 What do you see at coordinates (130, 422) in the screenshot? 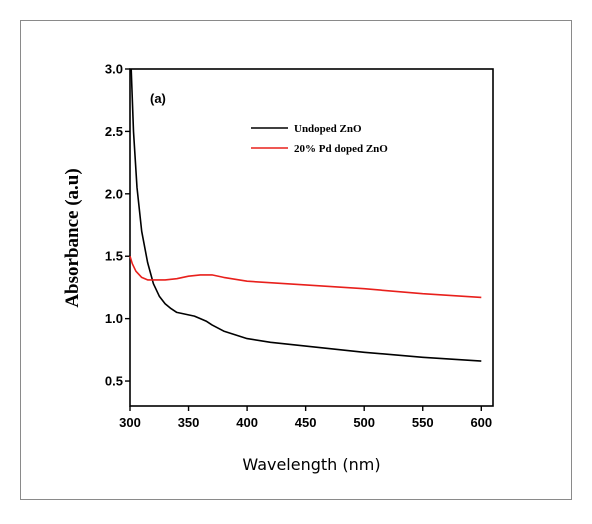
I see `x-tick-label: 300` at bounding box center [130, 422].